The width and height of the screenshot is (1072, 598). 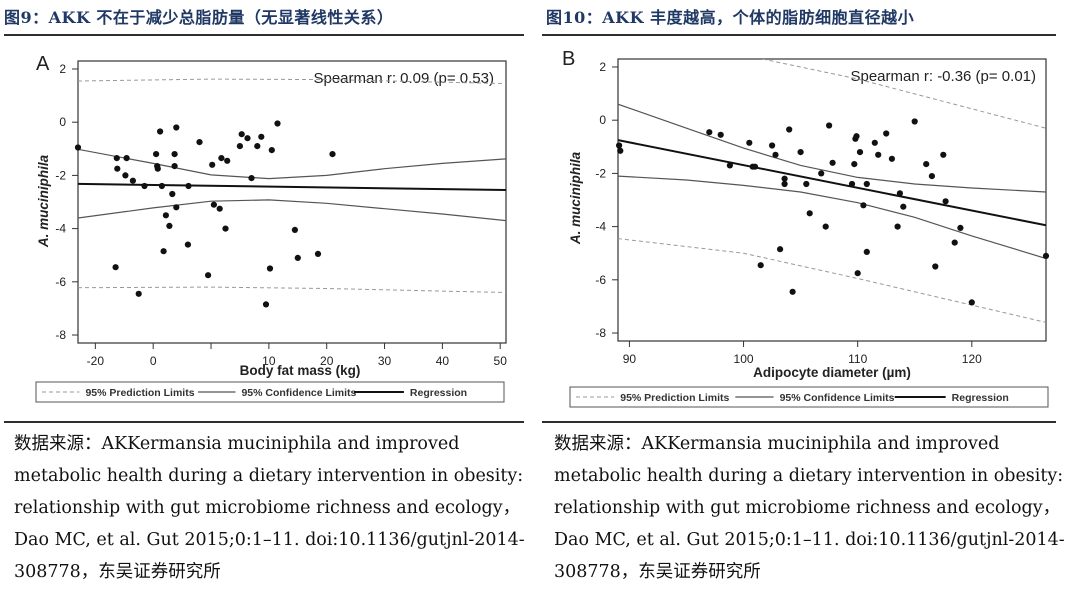 I want to click on x-tick-label: 90, so click(x=630, y=359).